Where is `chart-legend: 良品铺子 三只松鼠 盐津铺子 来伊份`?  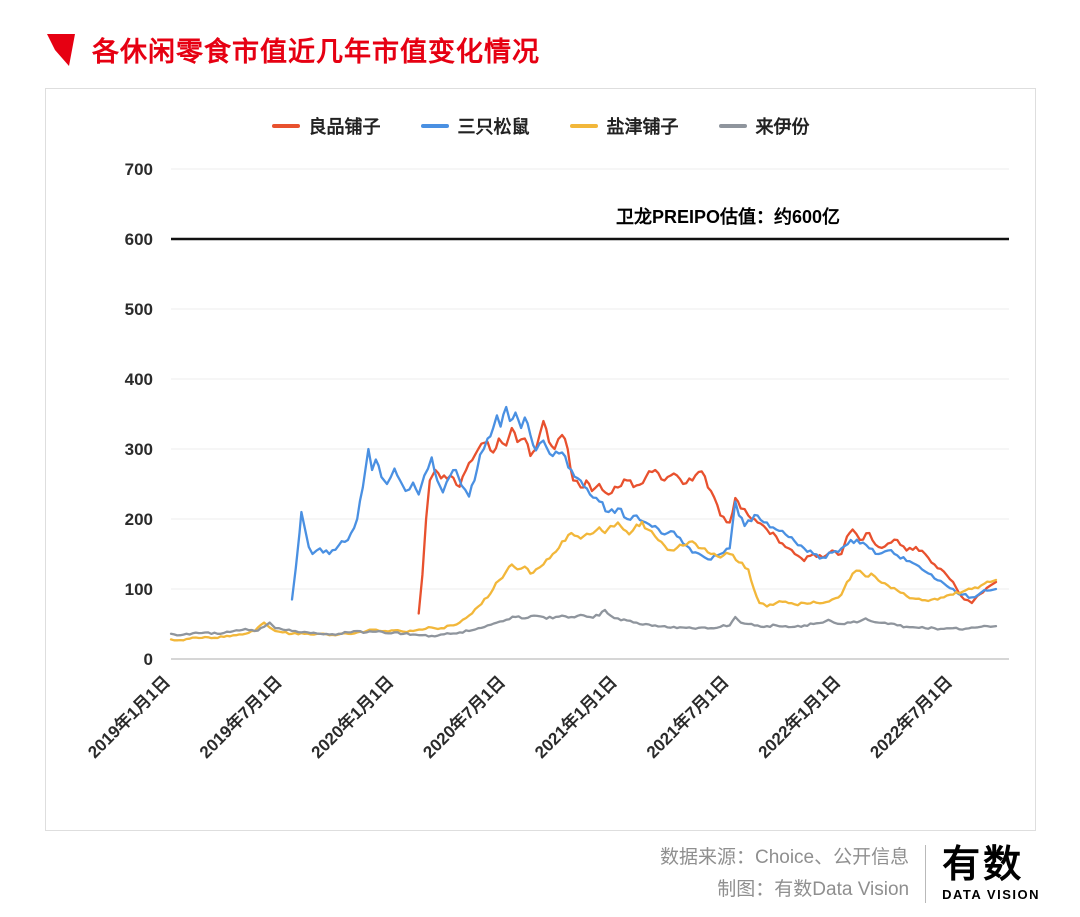
chart-legend: 良品铺子 三只松鼠 盐津铺子 来伊份 is located at coordinates (540, 126).